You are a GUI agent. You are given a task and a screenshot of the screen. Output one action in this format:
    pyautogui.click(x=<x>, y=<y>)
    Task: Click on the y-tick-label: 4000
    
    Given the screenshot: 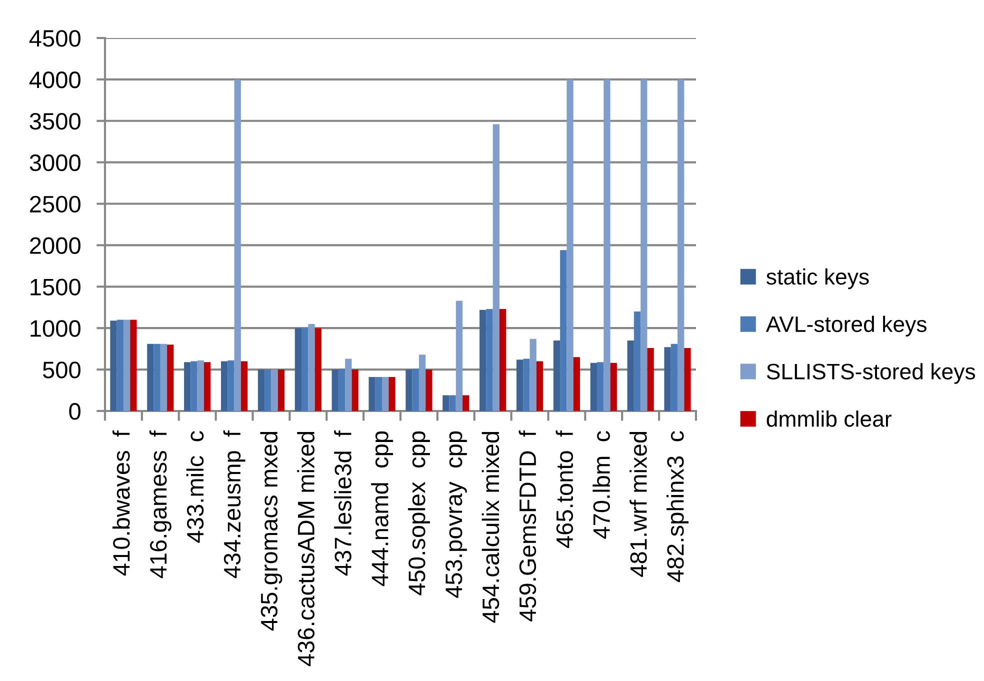 What is the action you would take?
    pyautogui.click(x=54, y=80)
    